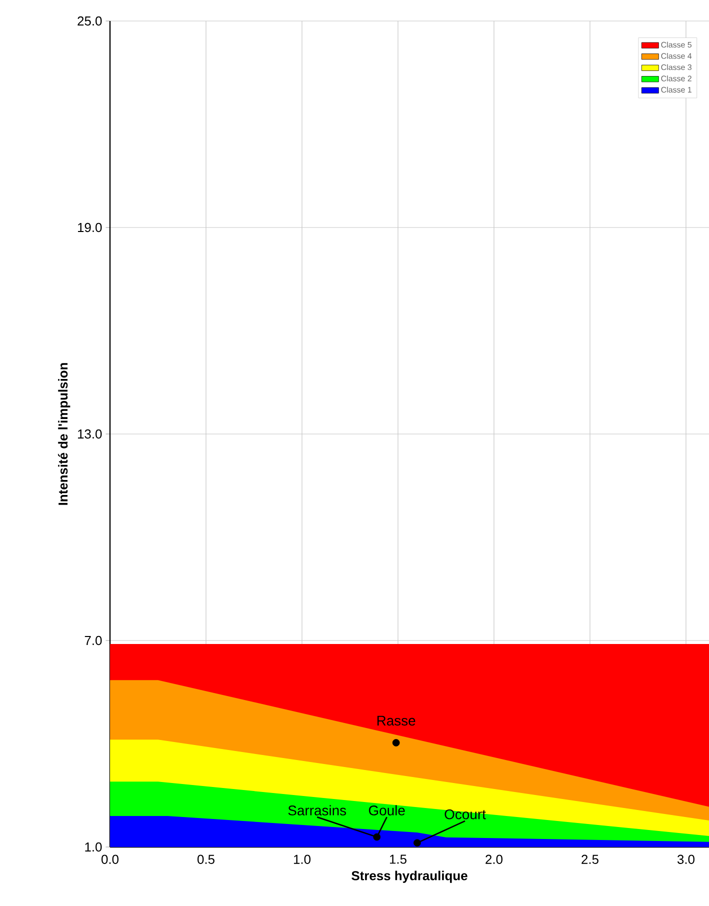  I want to click on y-tick-label: 25.0, so click(90, 21).